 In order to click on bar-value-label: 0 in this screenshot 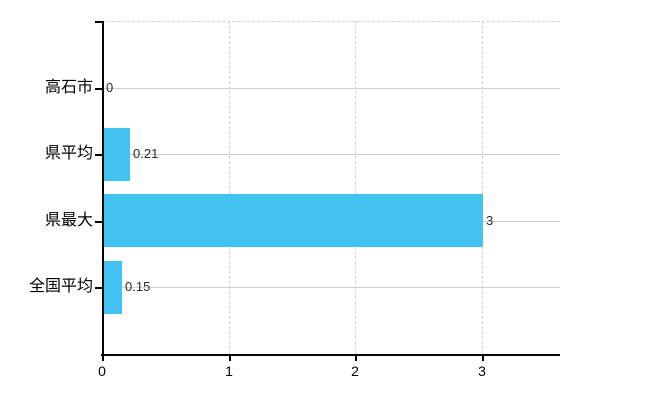, I will do `click(110, 87)`.